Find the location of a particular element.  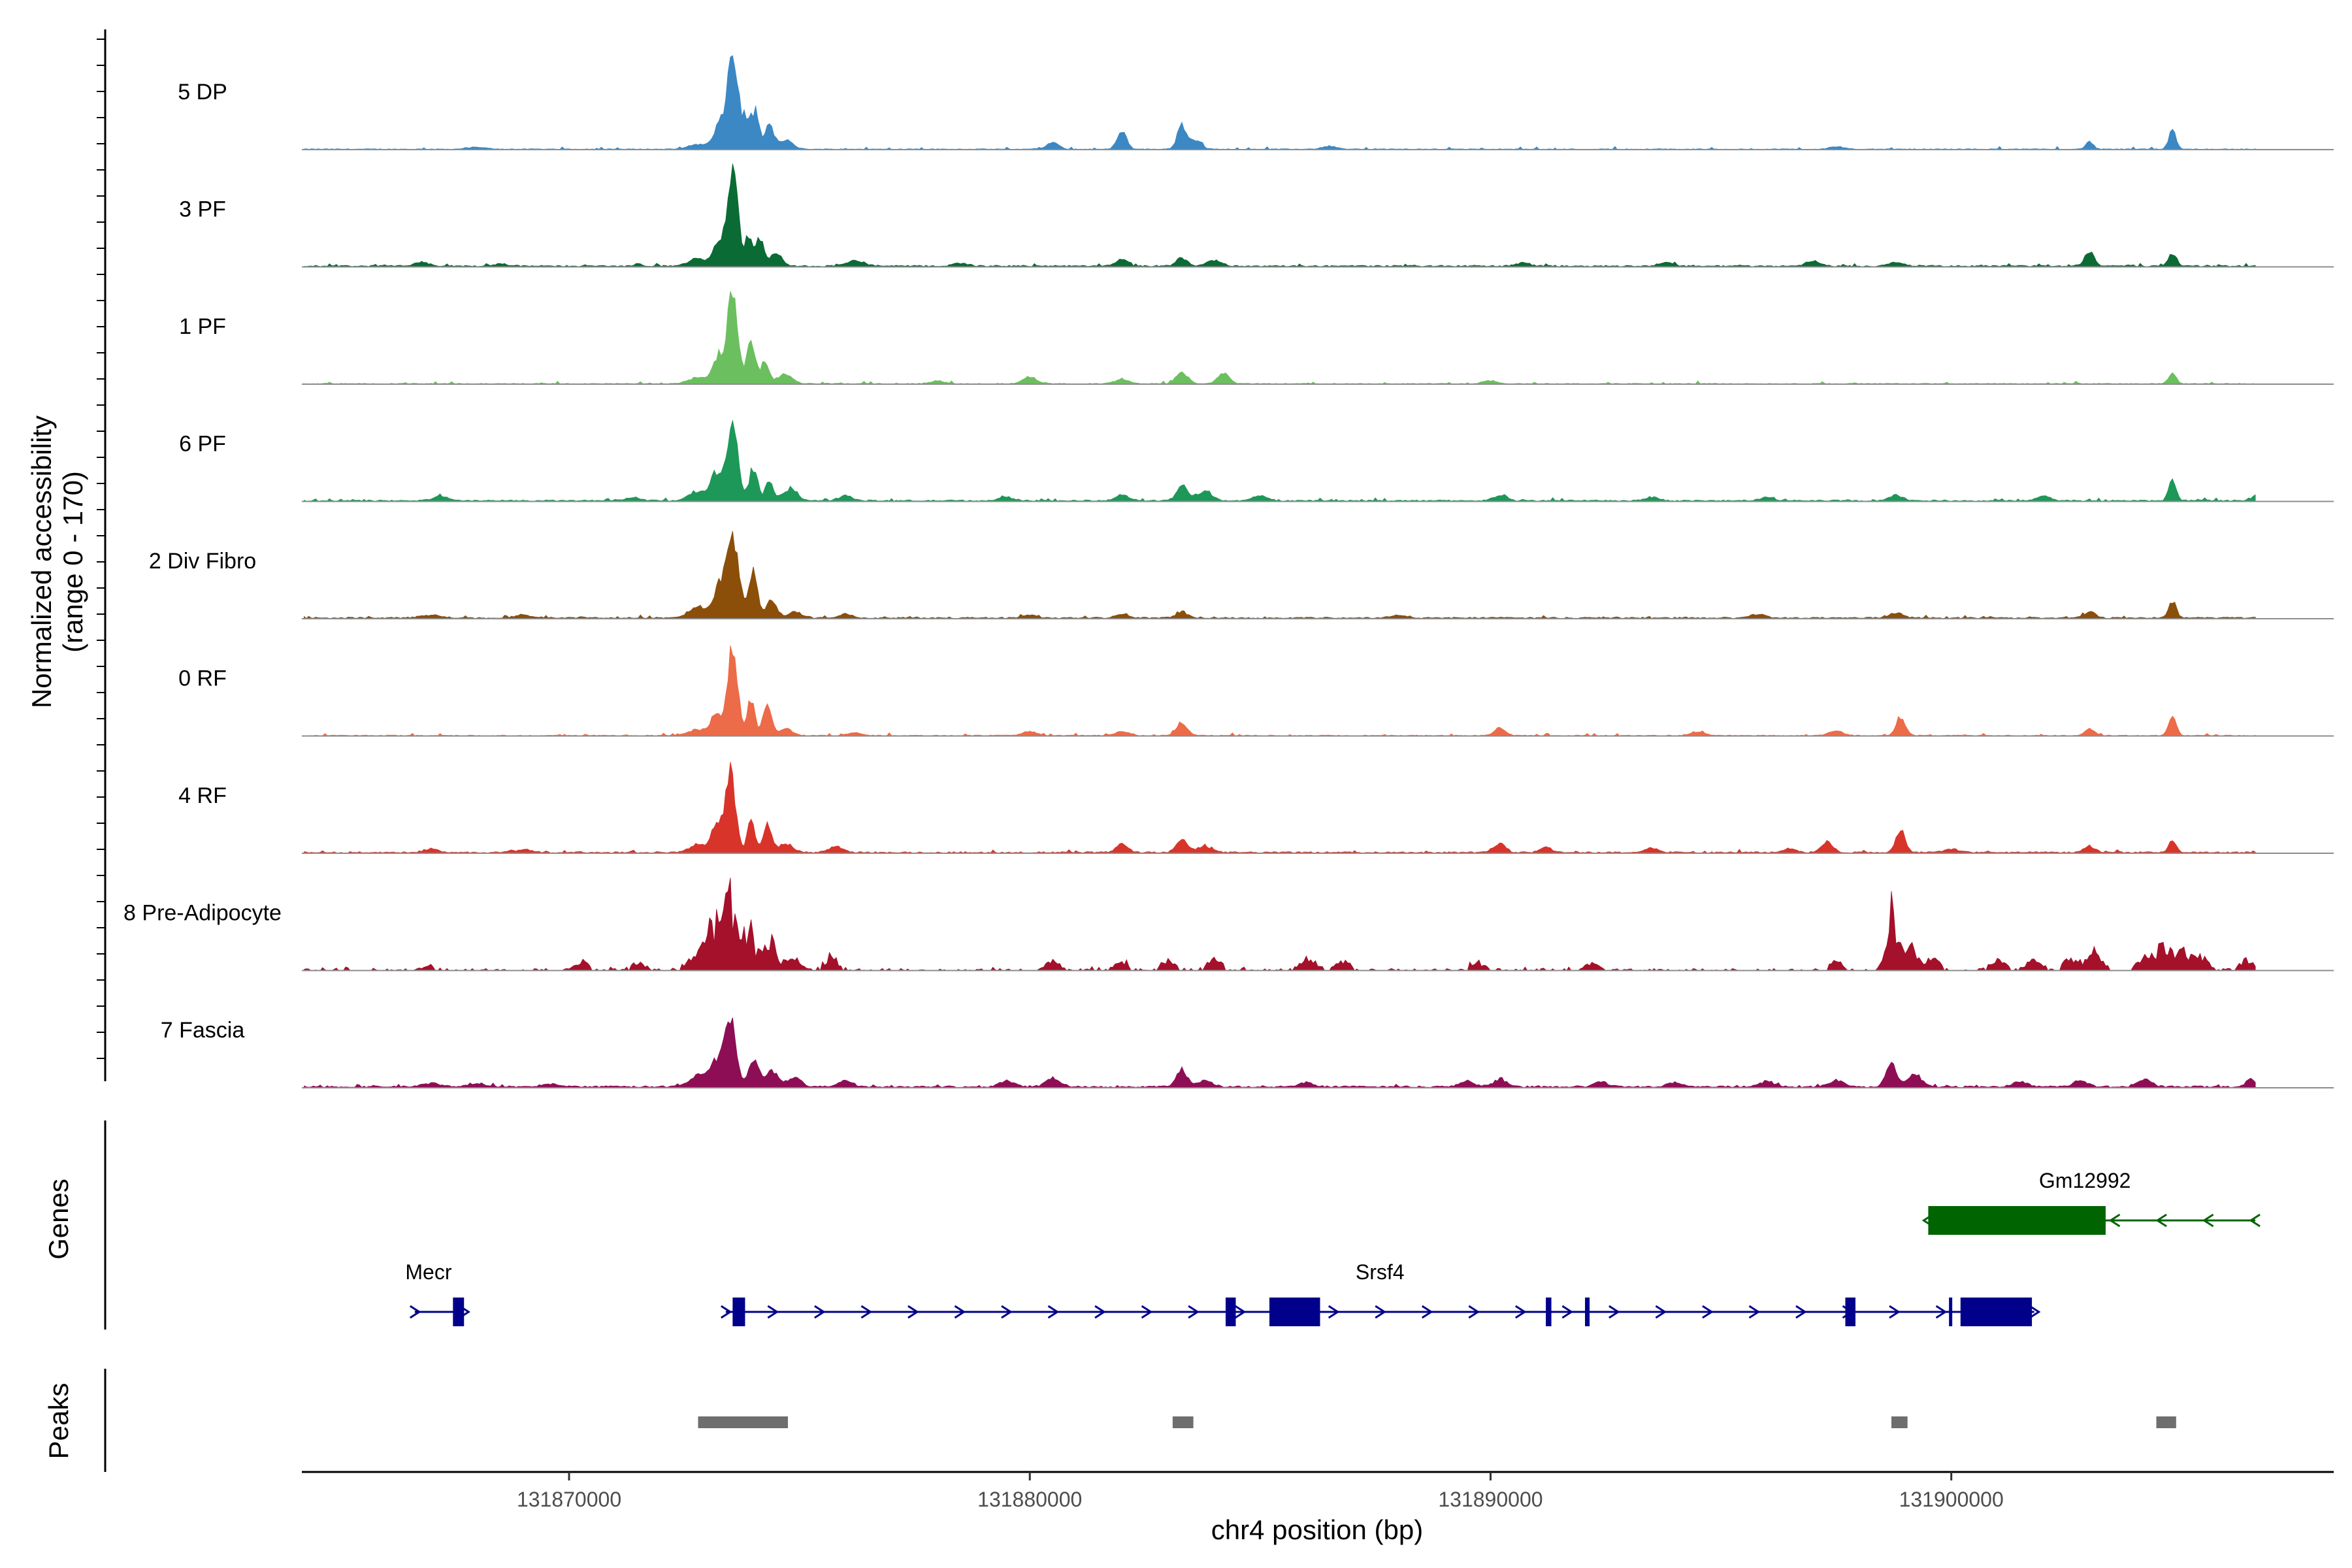

track-label-2: 1 PF is located at coordinates (202, 326).